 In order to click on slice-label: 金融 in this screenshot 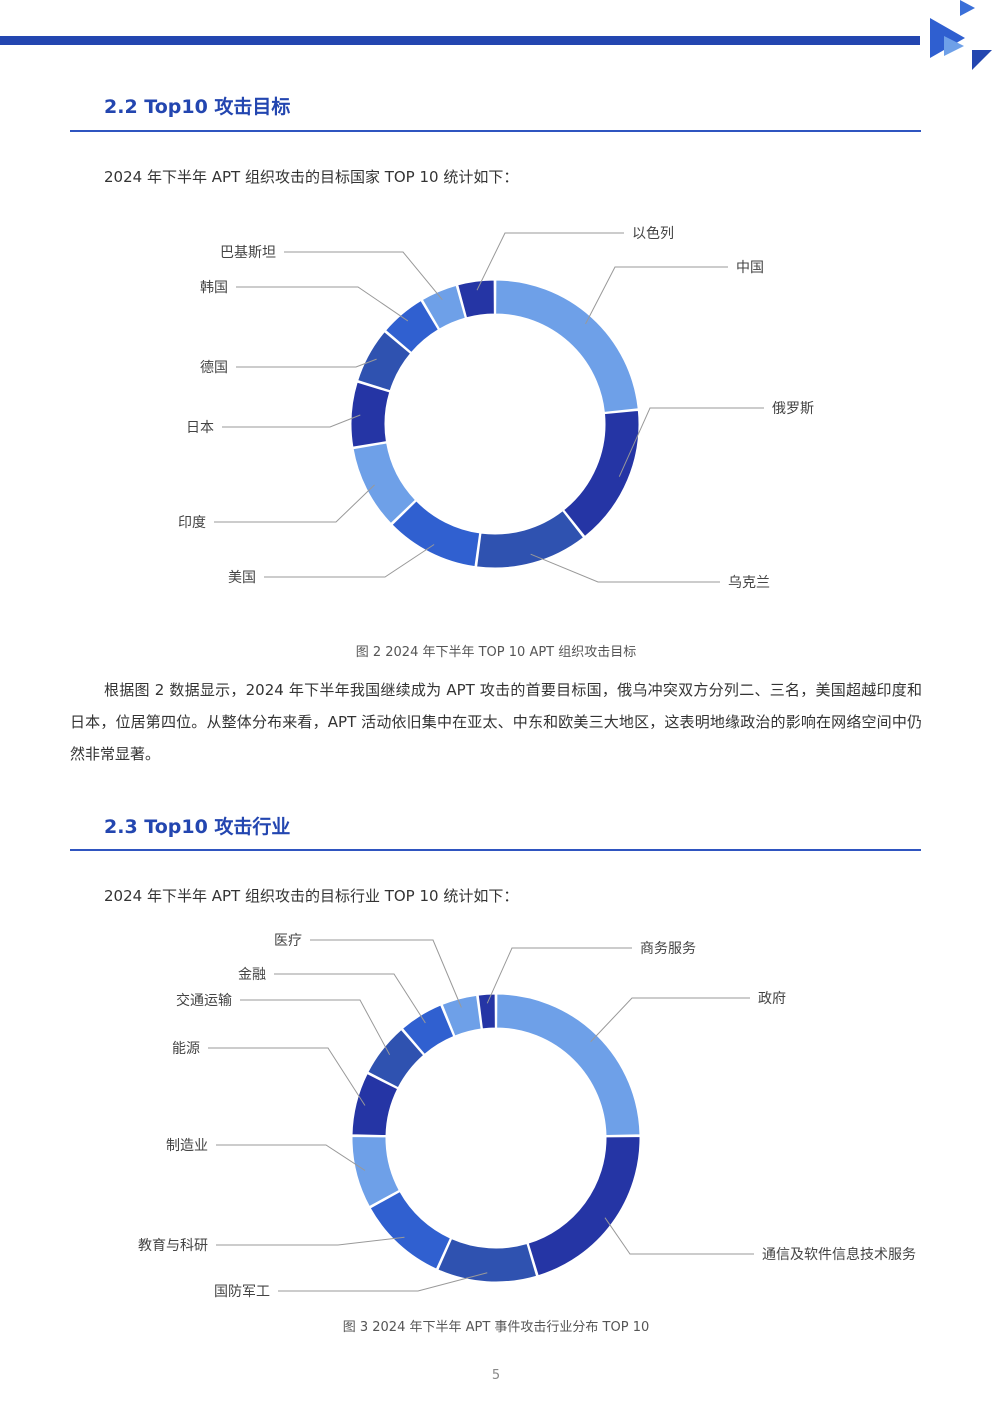, I will do `click(252, 975)`.